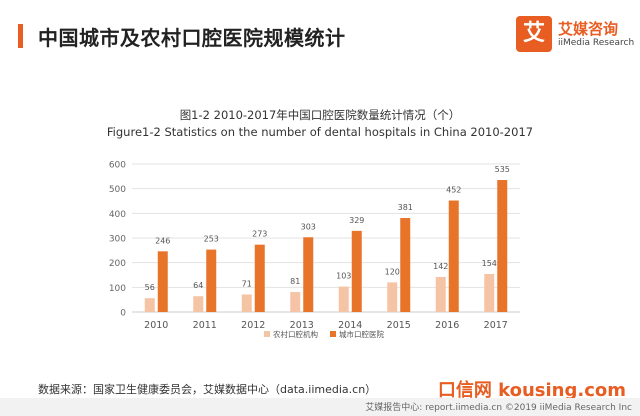  Describe the element at coordinates (117, 166) in the screenshot. I see `y-tick-label: 600` at that location.